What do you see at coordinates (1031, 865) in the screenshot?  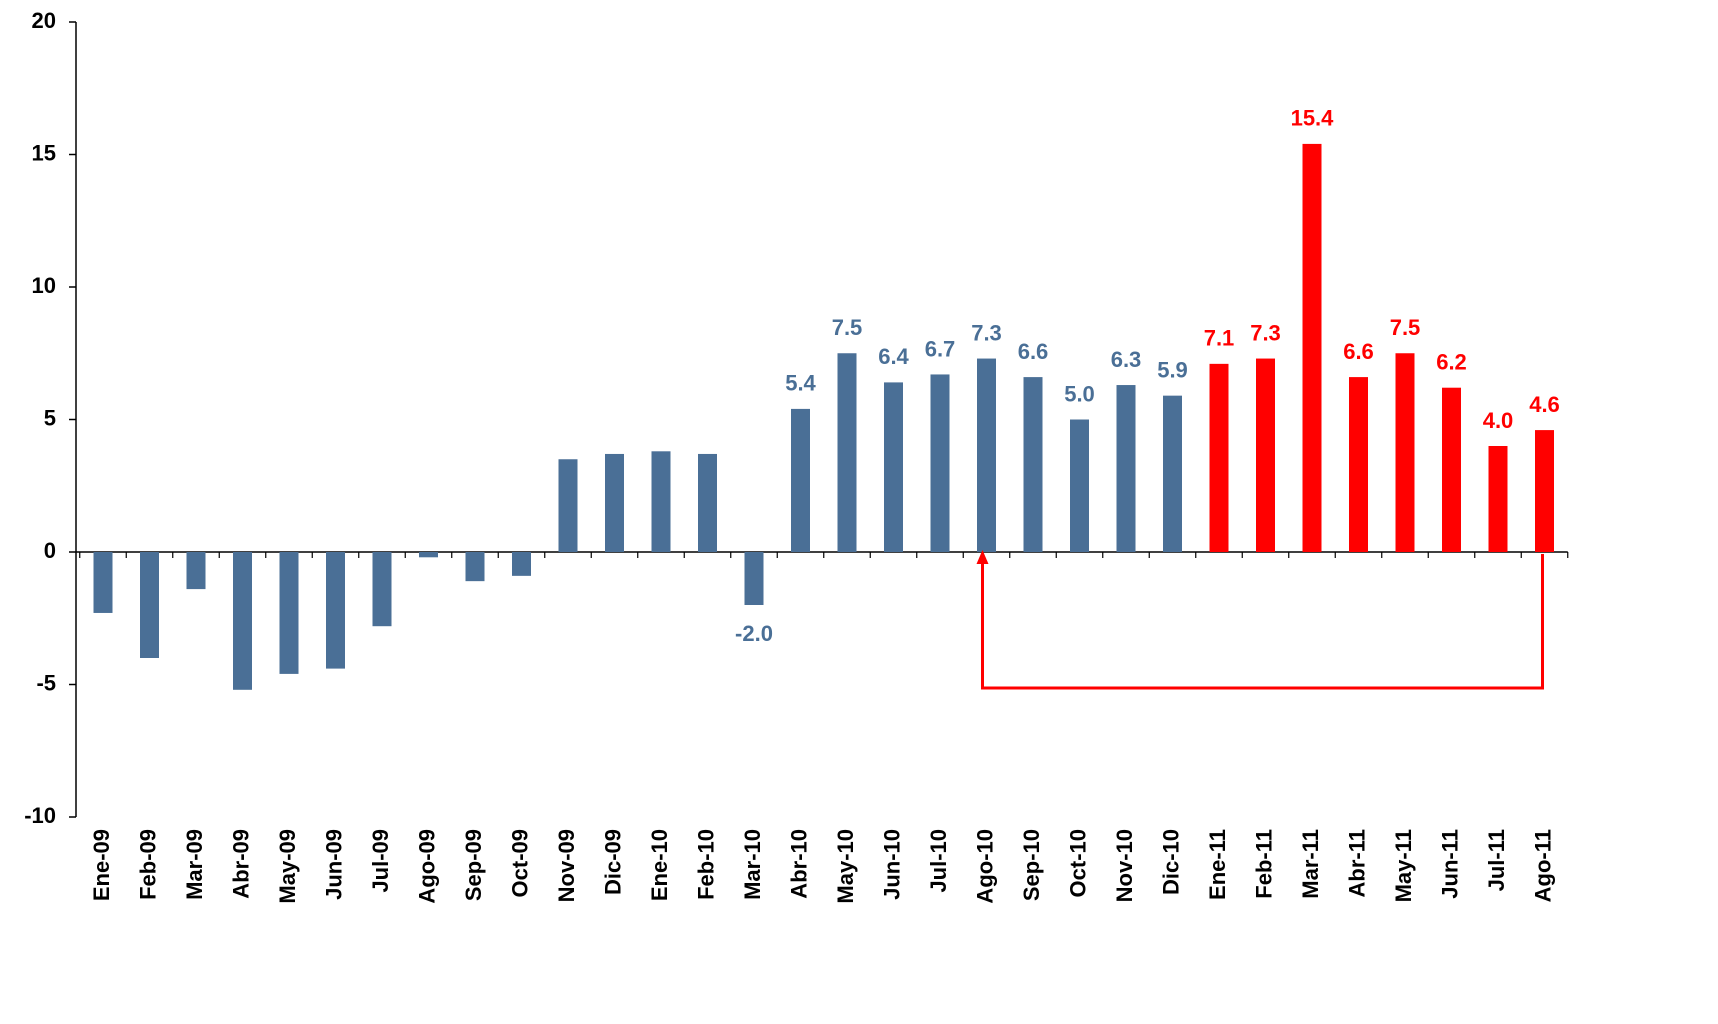 I see `x-tick-label: Sep-10` at bounding box center [1031, 865].